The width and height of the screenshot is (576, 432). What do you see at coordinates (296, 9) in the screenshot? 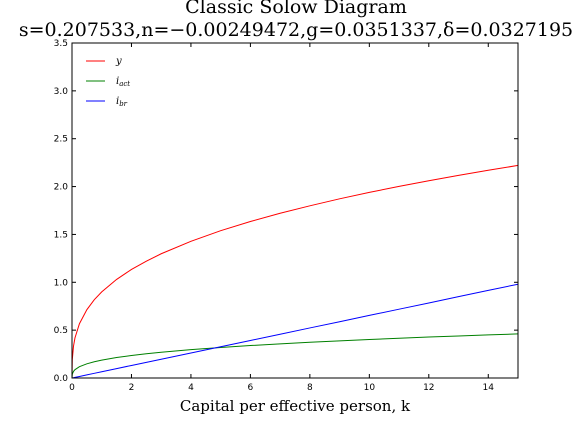
I see `chart-title: Classic Solow Diagram` at bounding box center [296, 9].